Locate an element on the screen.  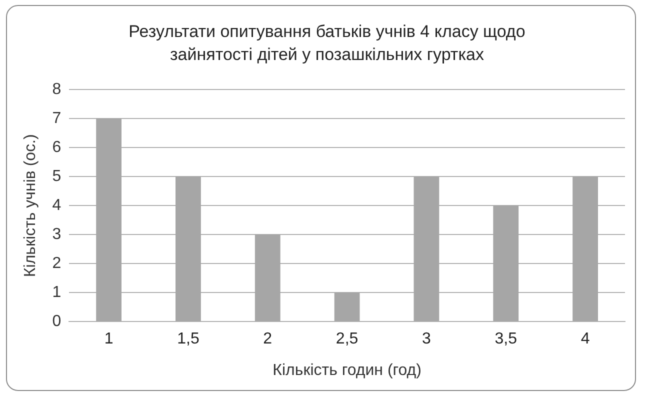
y-tick-label: 1 is located at coordinates (57, 293).